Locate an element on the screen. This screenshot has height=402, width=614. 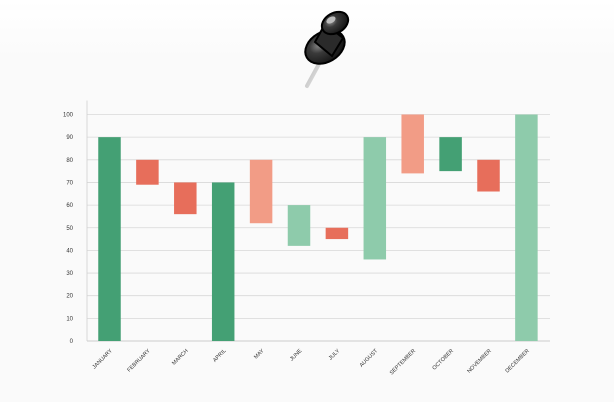
y-tick-label: 60 is located at coordinates (69, 206).